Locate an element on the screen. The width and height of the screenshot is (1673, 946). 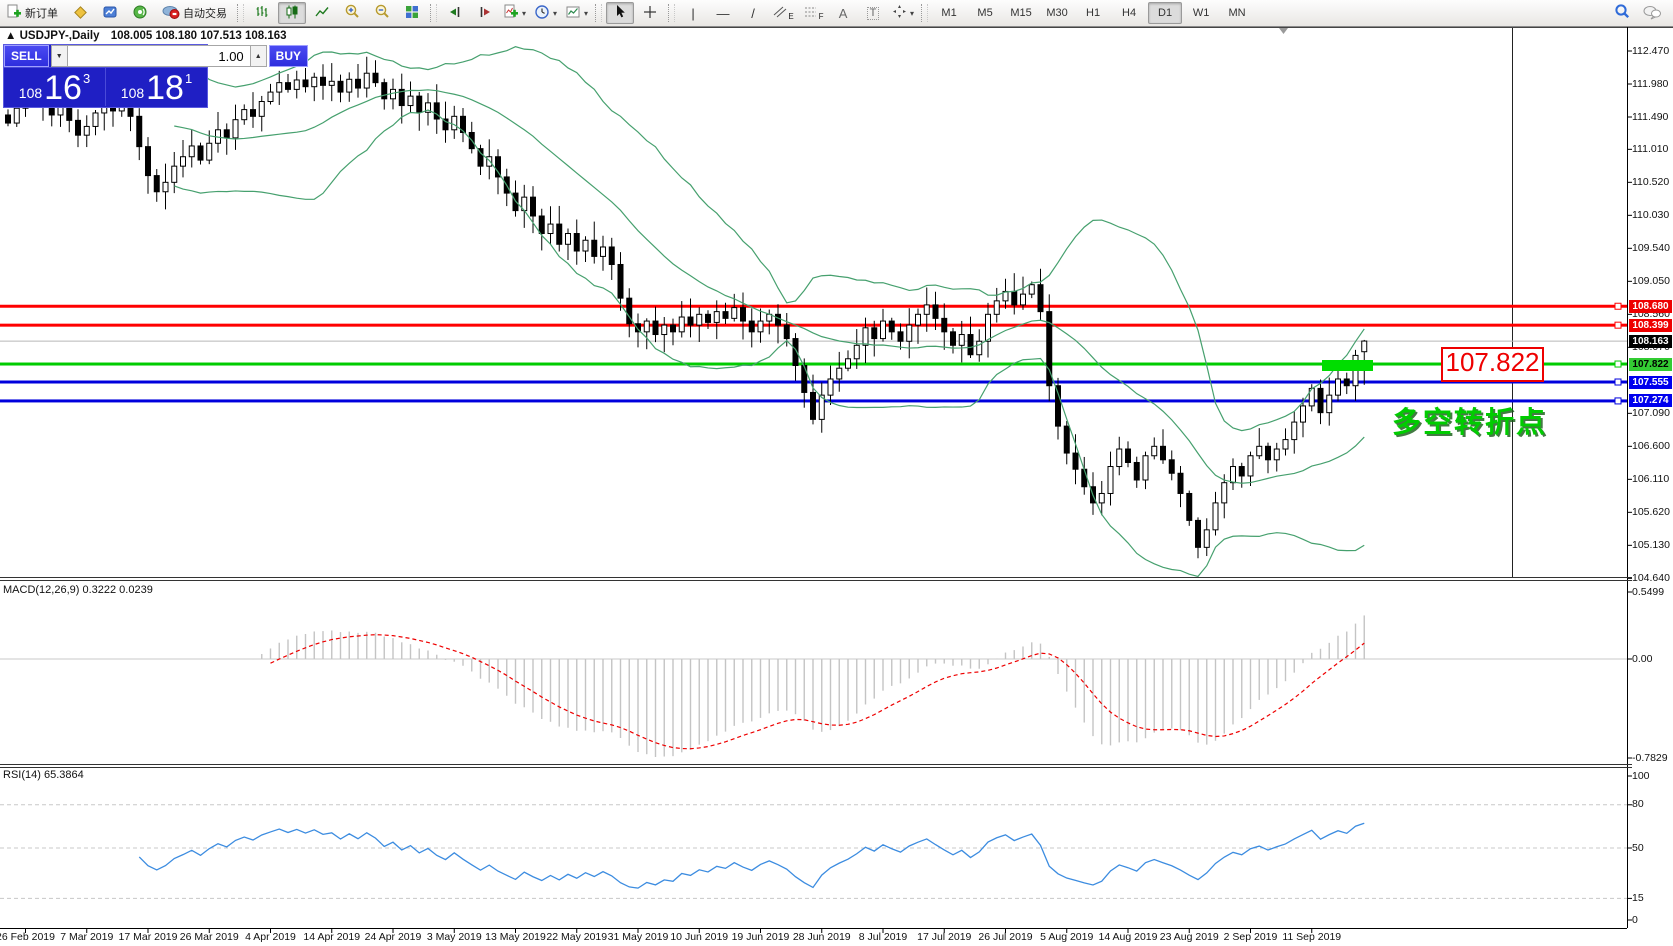
date-tick-label: 14 Apr 2019 is located at coordinates (332, 937).